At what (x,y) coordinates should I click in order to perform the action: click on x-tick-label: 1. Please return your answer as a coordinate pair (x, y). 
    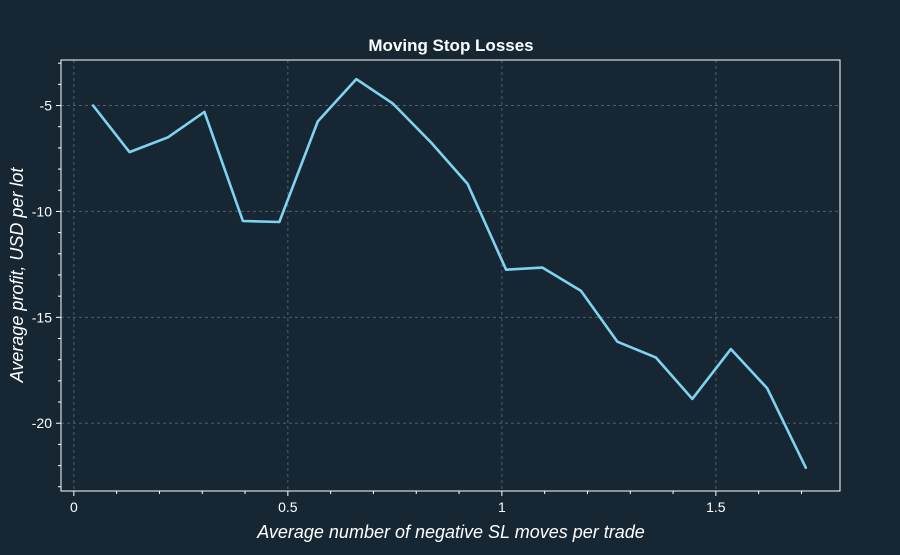
    Looking at the image, I should click on (502, 507).